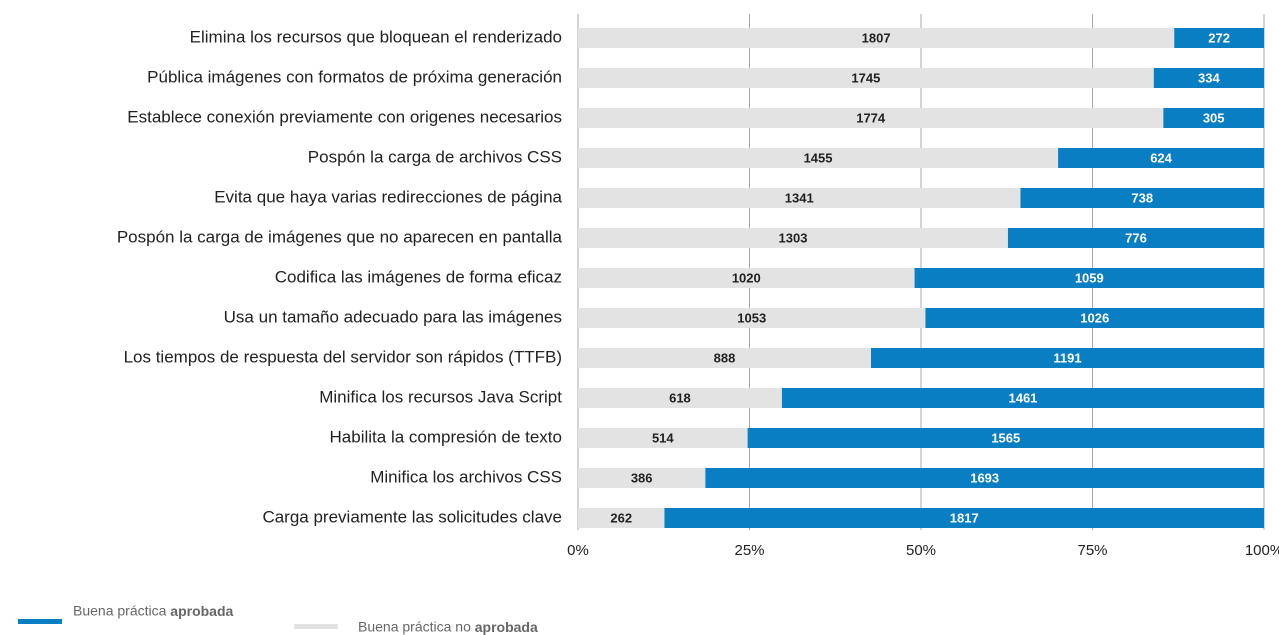  I want to click on data-label: 1693, so click(984, 477).